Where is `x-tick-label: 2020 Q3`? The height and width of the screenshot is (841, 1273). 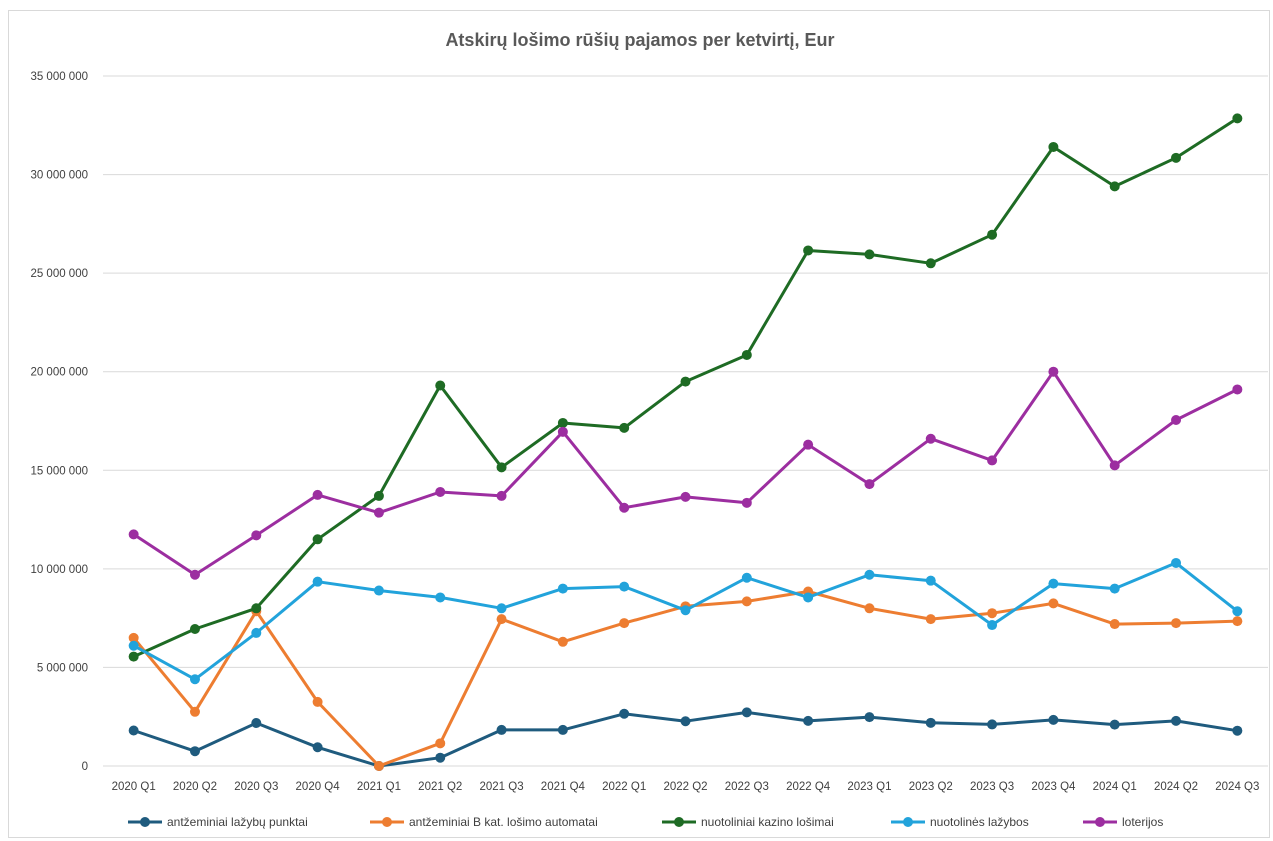
x-tick-label: 2020 Q3 is located at coordinates (256, 787).